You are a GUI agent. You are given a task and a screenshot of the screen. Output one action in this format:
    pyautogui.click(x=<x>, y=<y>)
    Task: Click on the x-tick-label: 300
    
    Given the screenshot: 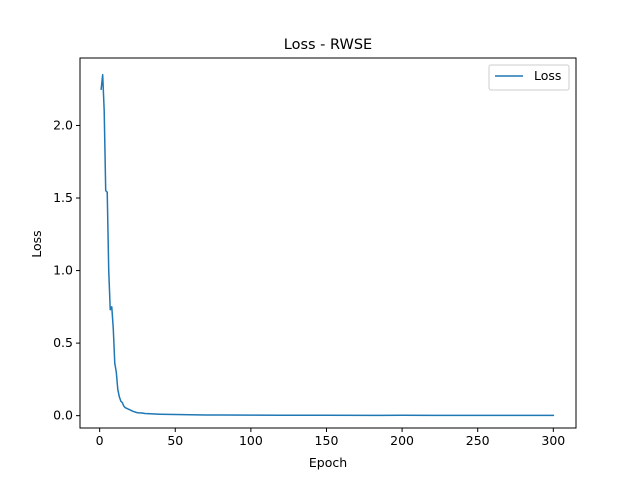 What is the action you would take?
    pyautogui.click(x=553, y=440)
    